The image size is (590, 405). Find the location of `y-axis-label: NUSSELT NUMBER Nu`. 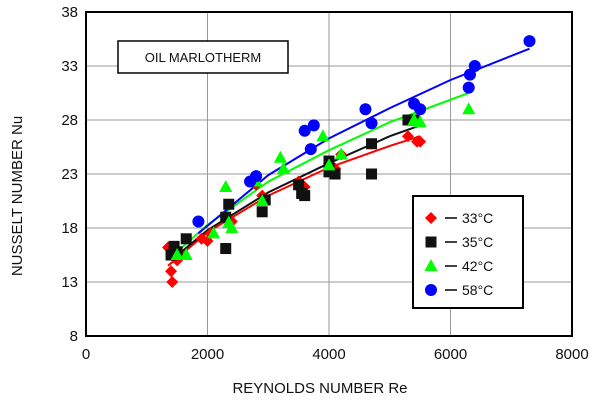

y-axis-label: NUSSELT NUMBER Nu is located at coordinates (17, 196).